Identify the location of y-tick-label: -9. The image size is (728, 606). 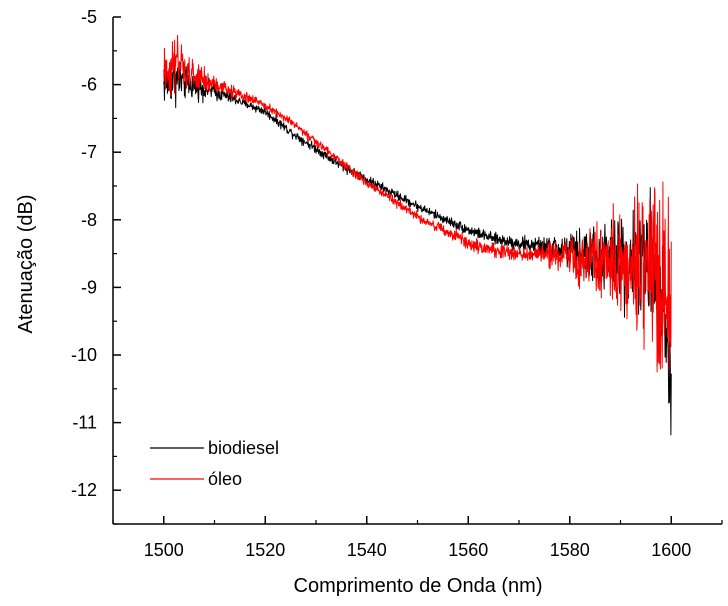
(89, 287).